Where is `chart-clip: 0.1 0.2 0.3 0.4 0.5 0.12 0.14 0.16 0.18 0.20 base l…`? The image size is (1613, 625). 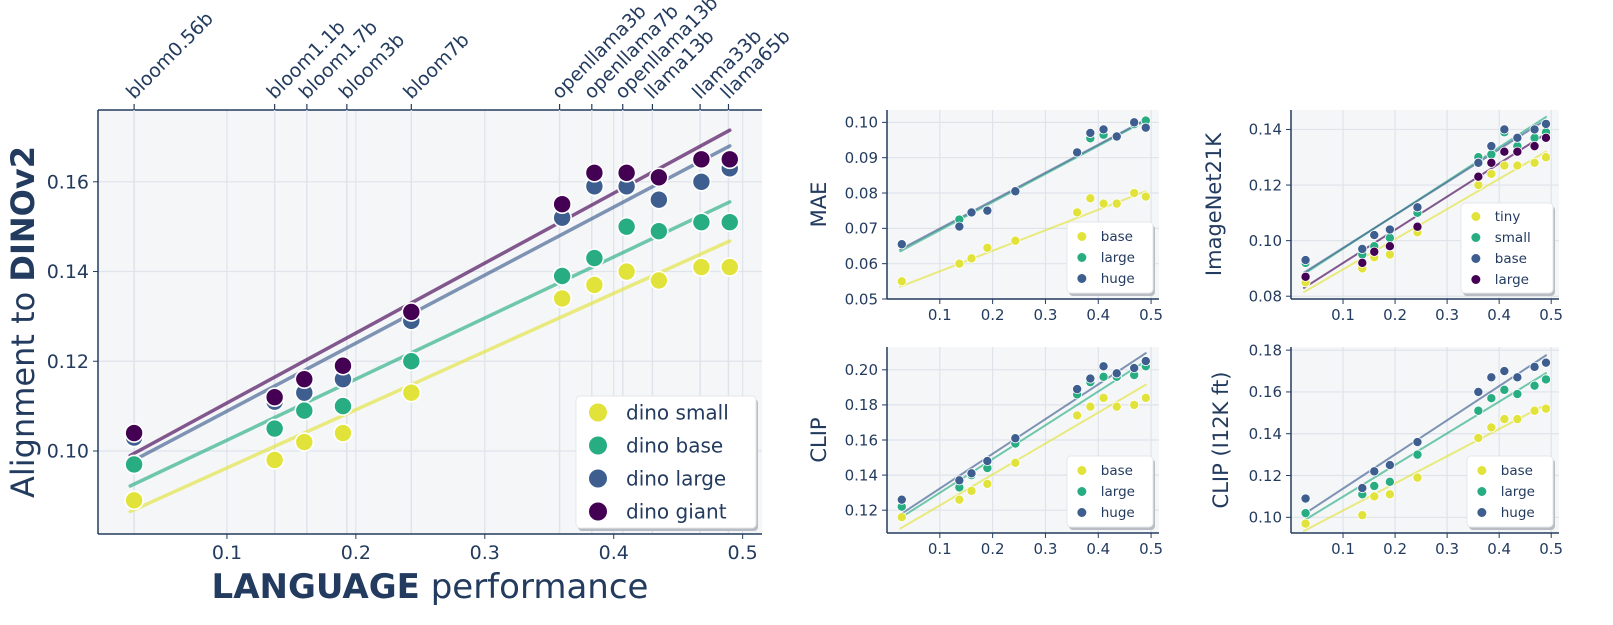 chart-clip: 0.1 0.2 0.3 0.4 0.5 0.12 0.14 0.16 0.18 0.20 base l… is located at coordinates (985, 452).